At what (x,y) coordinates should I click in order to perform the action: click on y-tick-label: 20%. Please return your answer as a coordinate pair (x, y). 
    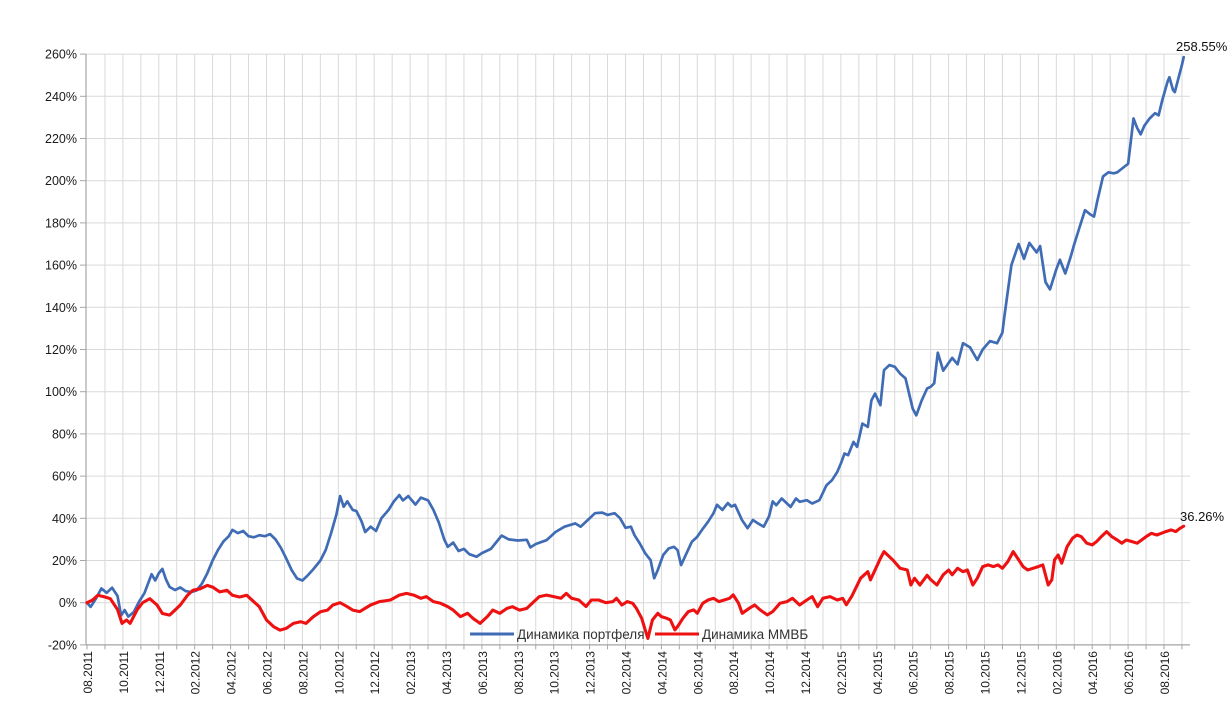
    Looking at the image, I should click on (64, 561).